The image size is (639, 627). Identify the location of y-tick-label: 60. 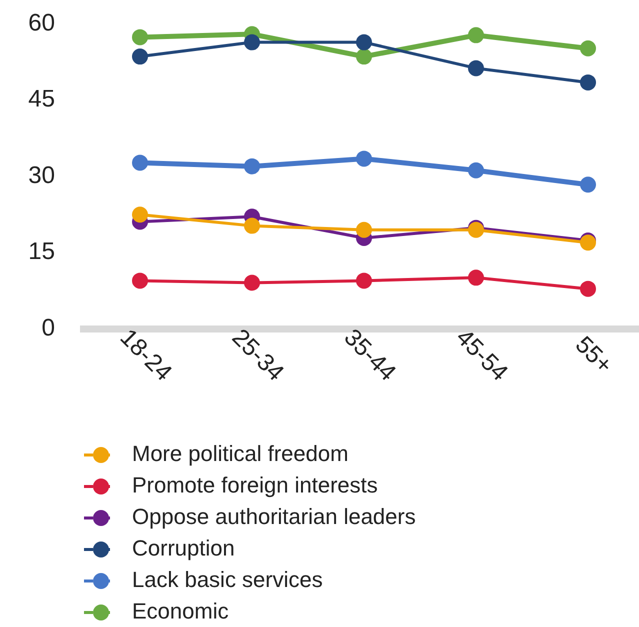
(41, 22).